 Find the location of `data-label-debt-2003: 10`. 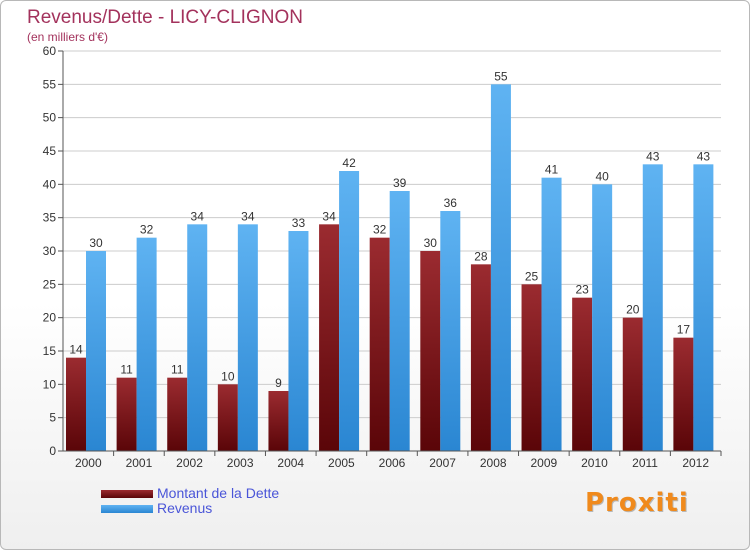

data-label-debt-2003: 10 is located at coordinates (228, 376).